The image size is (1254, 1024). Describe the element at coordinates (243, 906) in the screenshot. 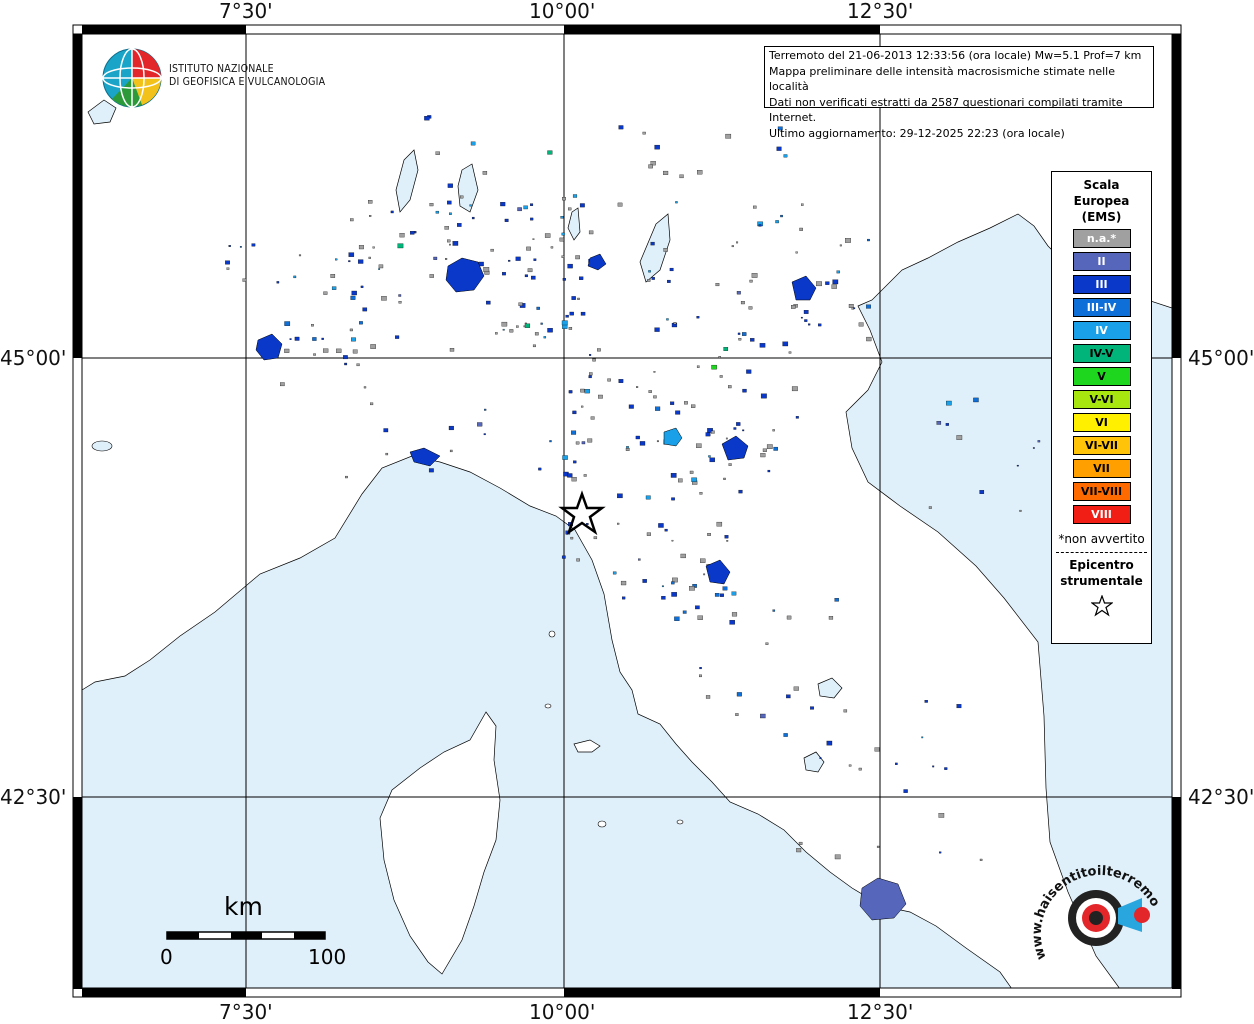

I see `scale-unit: km` at that location.